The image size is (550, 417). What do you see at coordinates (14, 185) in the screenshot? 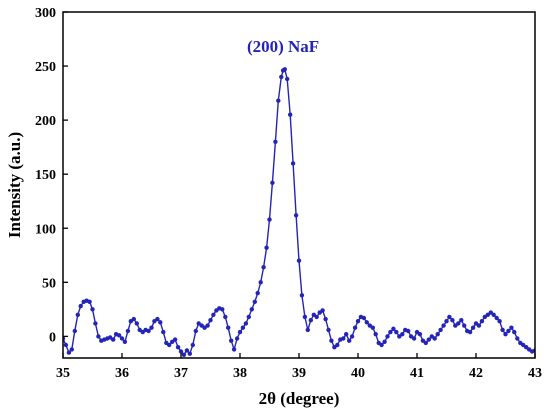
I see `y-axis-title: Intensity (a.u.)` at bounding box center [14, 185].